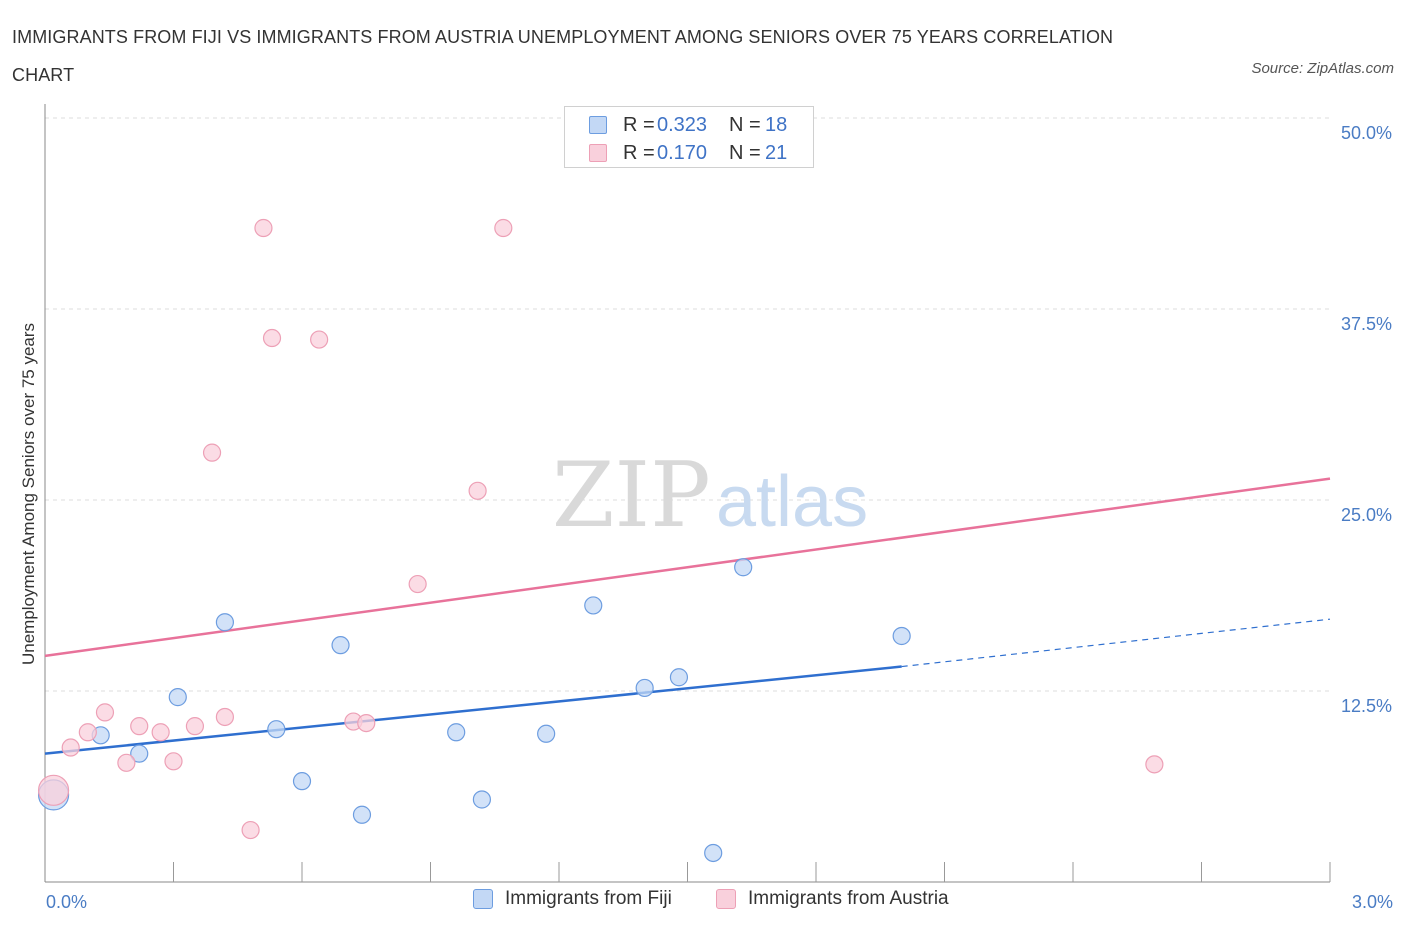 The image size is (1406, 930). What do you see at coordinates (1366, 706) in the screenshot?
I see `y-tick-label: 12.5%` at bounding box center [1366, 706].